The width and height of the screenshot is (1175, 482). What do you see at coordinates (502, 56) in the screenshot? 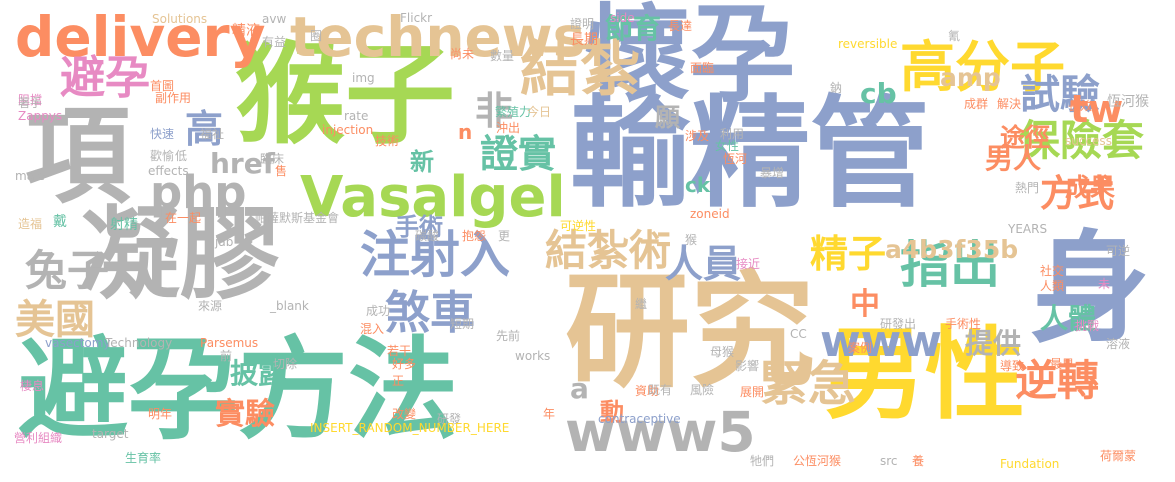
I see `cloud-word: 數量` at bounding box center [502, 56].